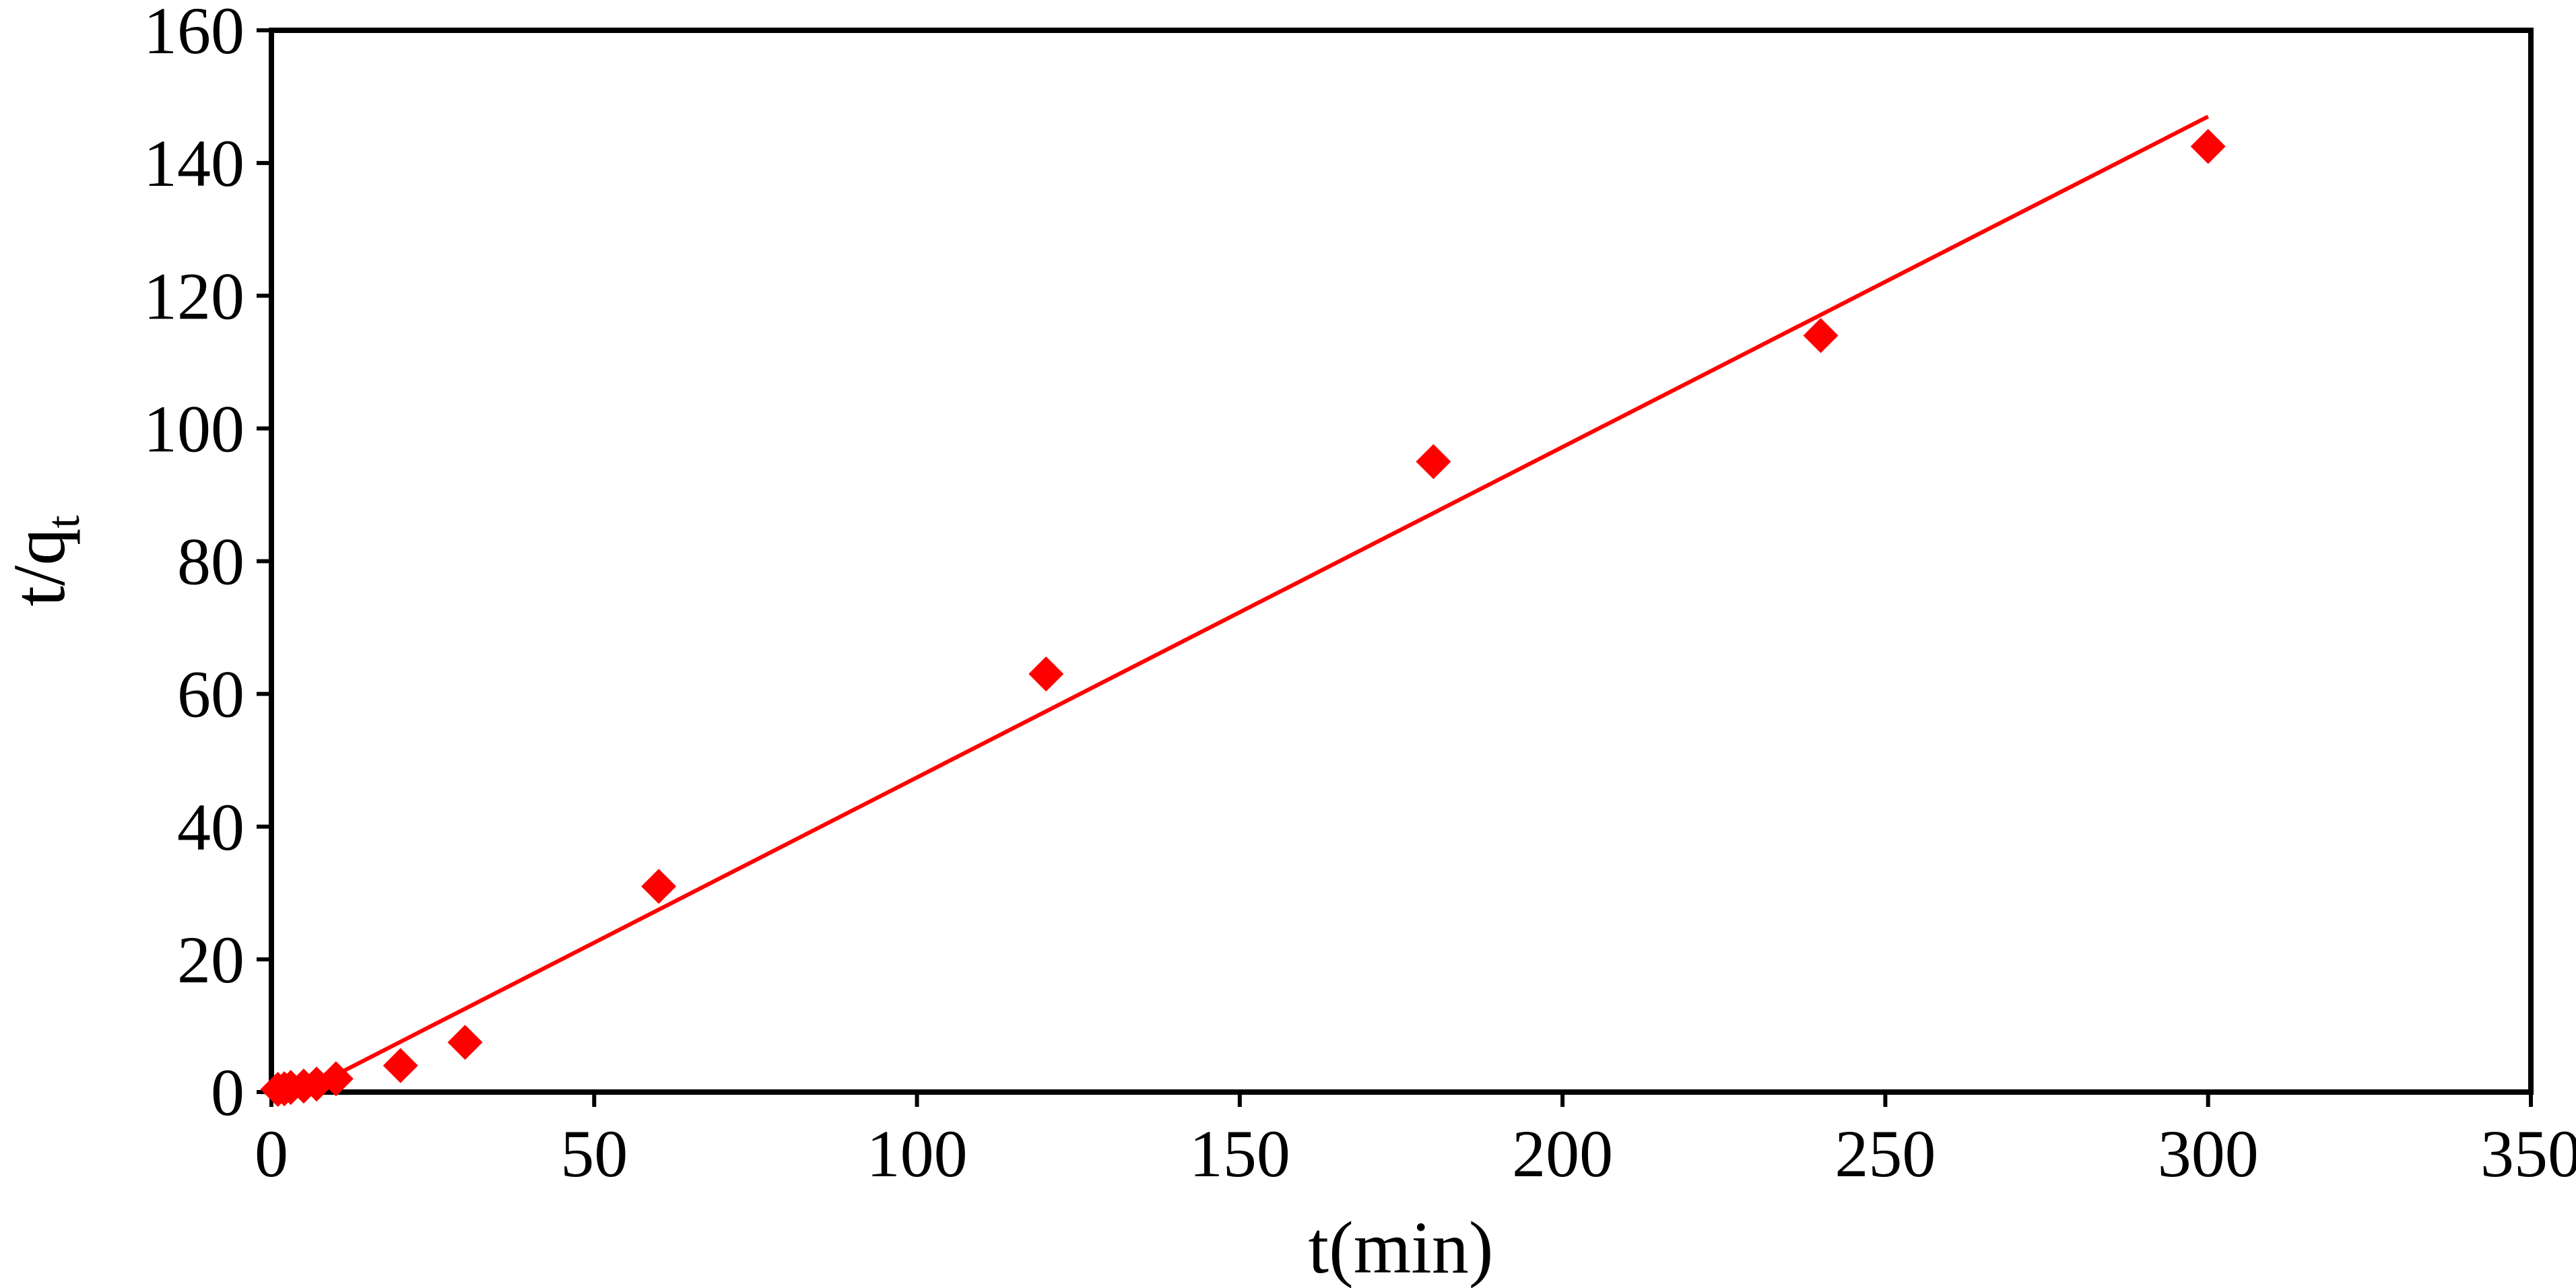 The height and width of the screenshot is (1288, 2576). I want to click on x-axis-title: t(min), so click(1401, 1247).